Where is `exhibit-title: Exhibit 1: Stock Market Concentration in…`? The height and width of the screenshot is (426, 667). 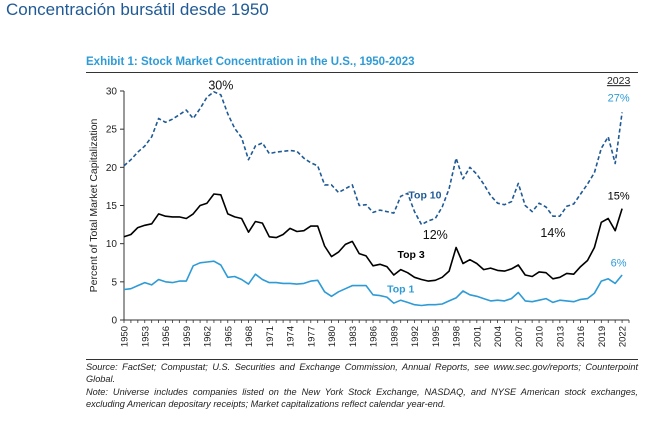 exhibit-title: Exhibit 1: Stock Market Concentration in… is located at coordinates (250, 62).